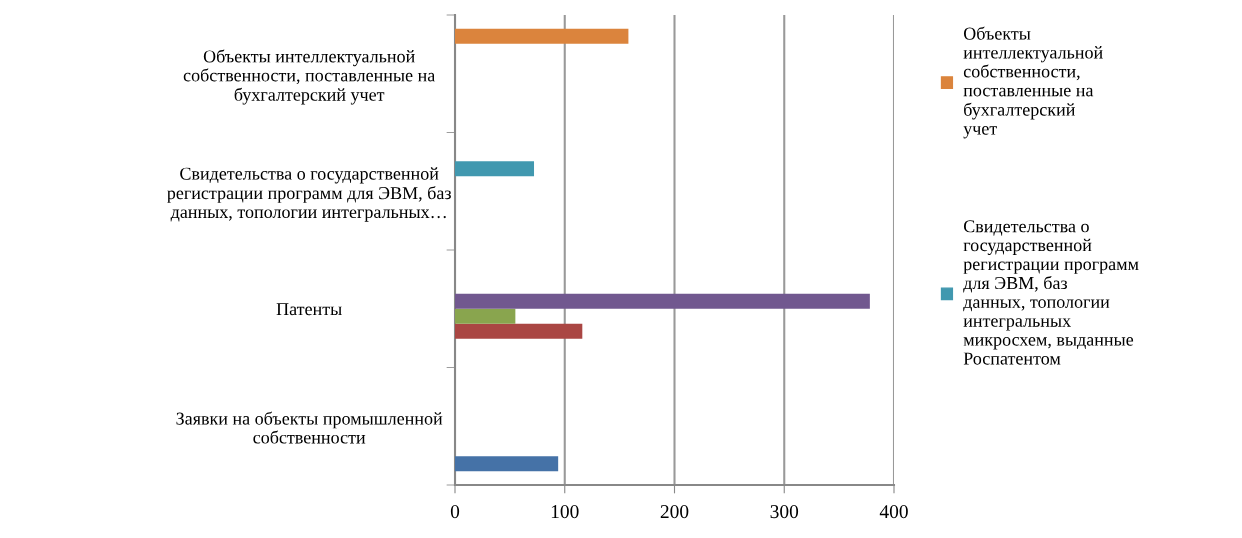 This screenshot has height=538, width=1242. What do you see at coordinates (893, 512) in the screenshot?
I see `x-tick-label: 400` at bounding box center [893, 512].